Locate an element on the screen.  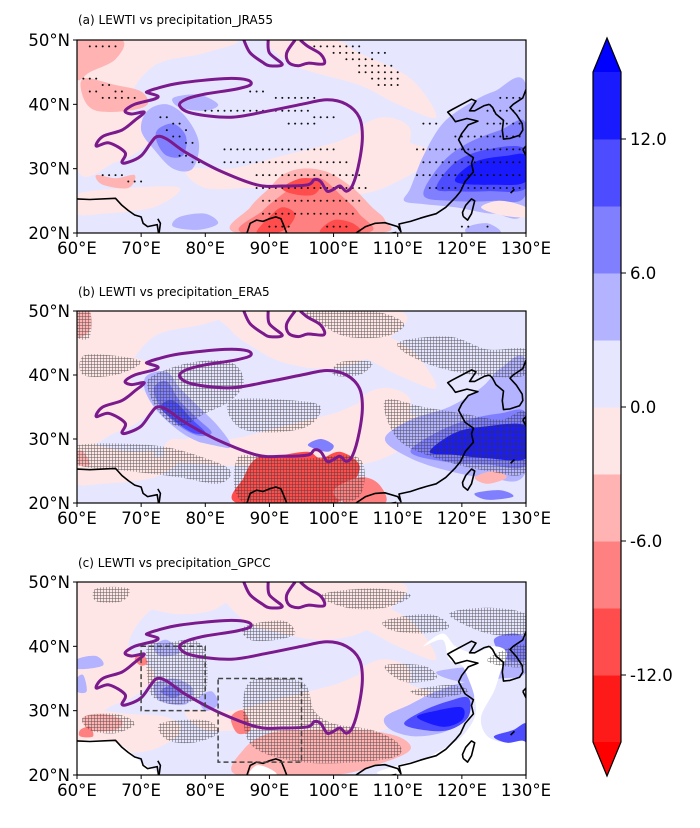
colorbar-tick-label: -6.0 is located at coordinates (646, 541).